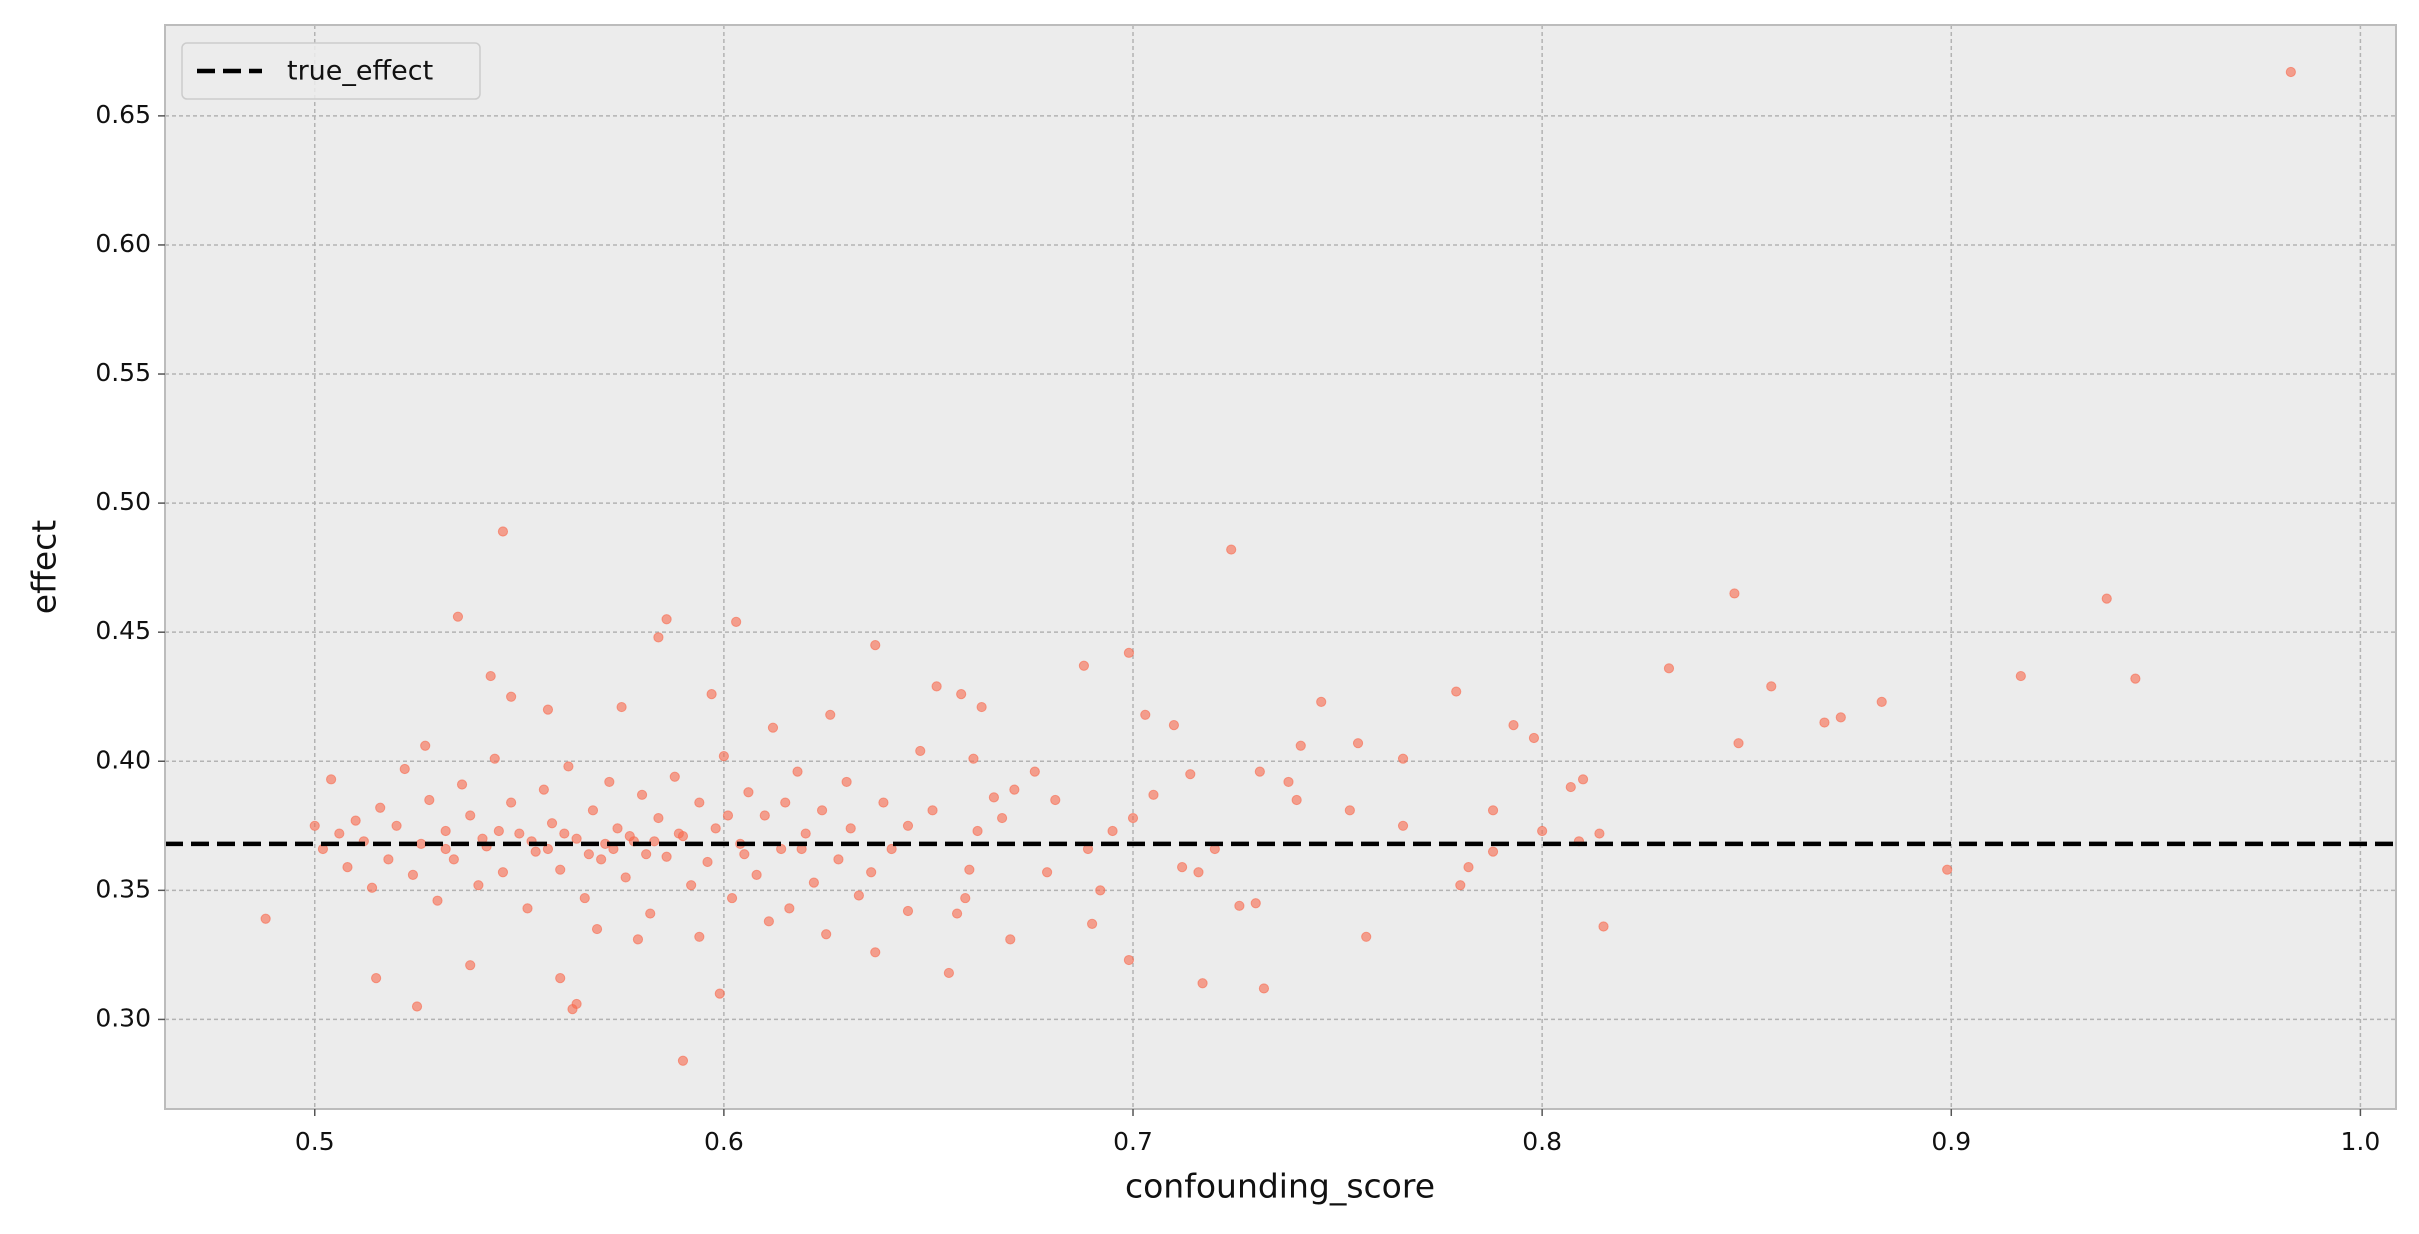 This screenshot has height=1234, width=2419. Describe the element at coordinates (123, 243) in the screenshot. I see `y-tick-label: 0.60` at that location.